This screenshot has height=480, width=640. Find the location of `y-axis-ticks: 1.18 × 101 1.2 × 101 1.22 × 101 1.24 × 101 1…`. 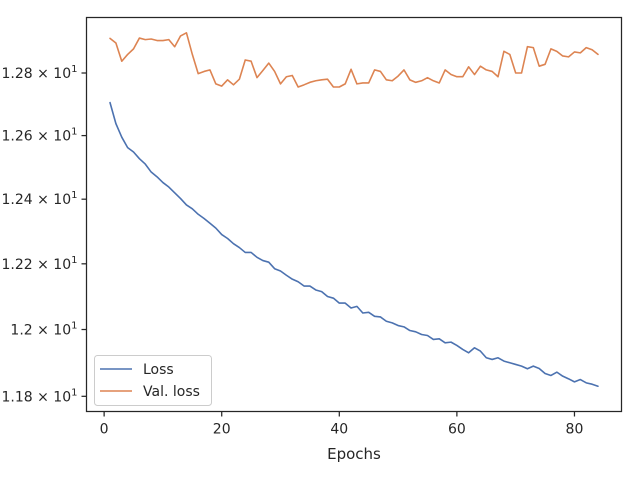

y-axis-ticks: 1.18 × 101 1.2 × 101 1.22 × 101 1.24 × 101 1… is located at coordinates (44, 234).